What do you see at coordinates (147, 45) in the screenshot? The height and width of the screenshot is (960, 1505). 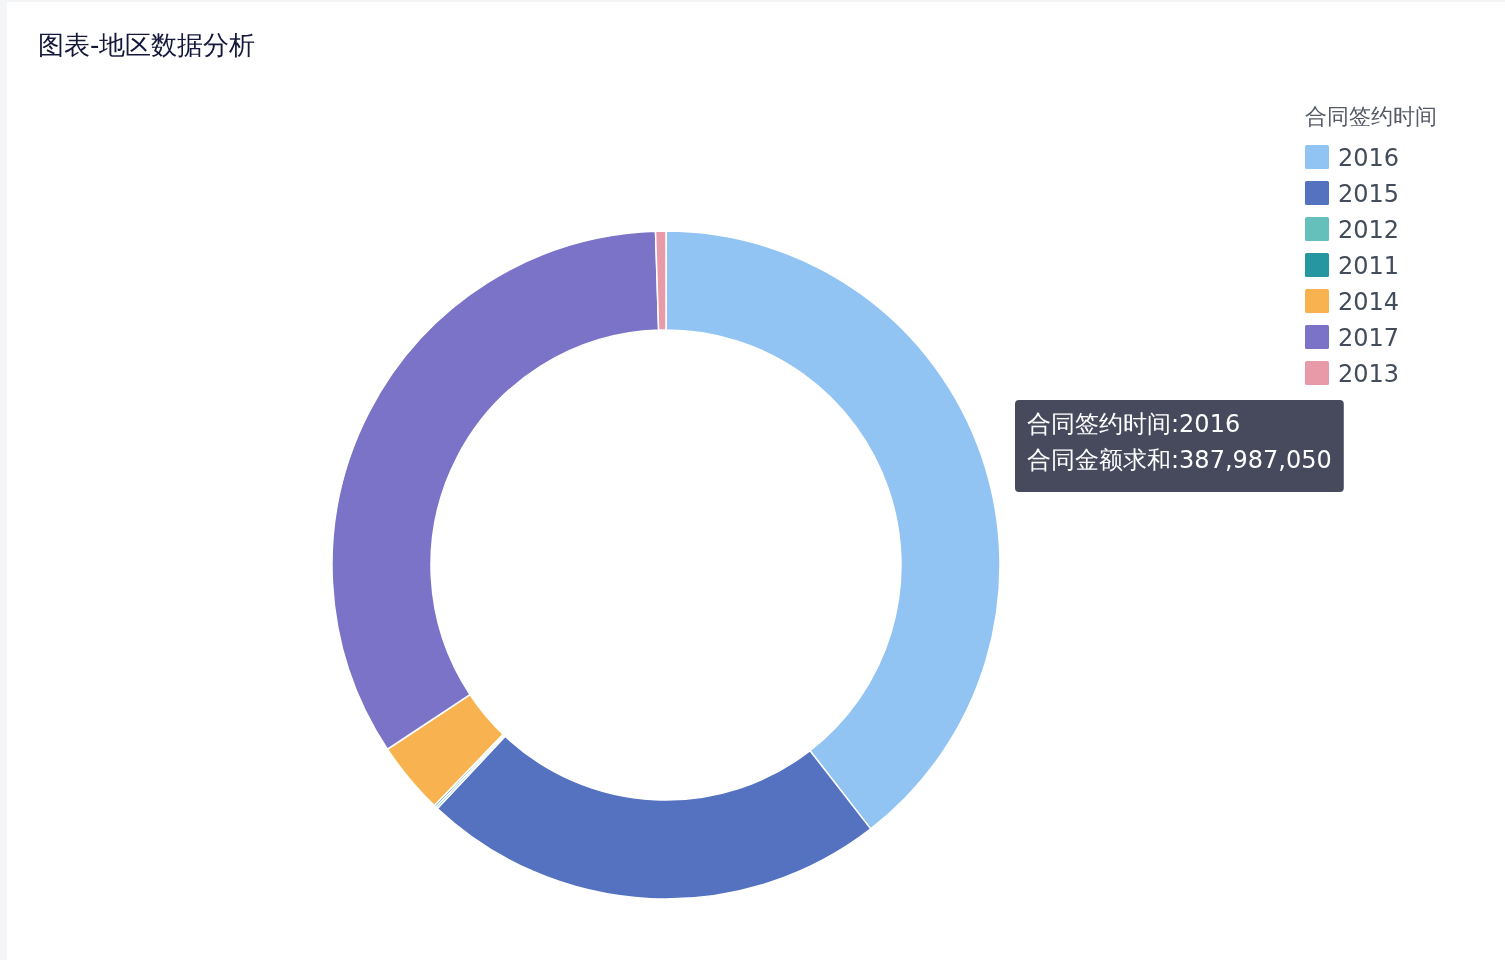 I see `title: 图表-地区数据分析` at bounding box center [147, 45].